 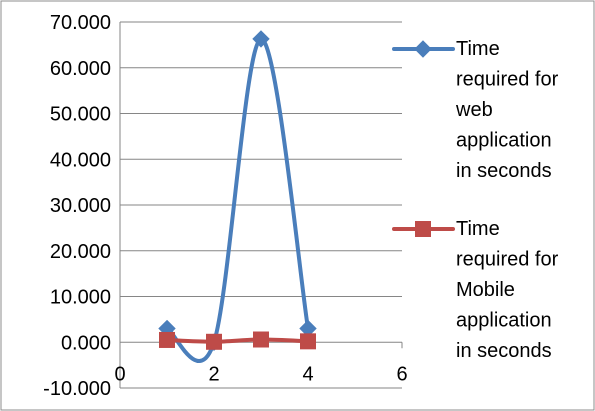 What do you see at coordinates (307, 374) in the screenshot?
I see `x-tick-label: 4` at bounding box center [307, 374].